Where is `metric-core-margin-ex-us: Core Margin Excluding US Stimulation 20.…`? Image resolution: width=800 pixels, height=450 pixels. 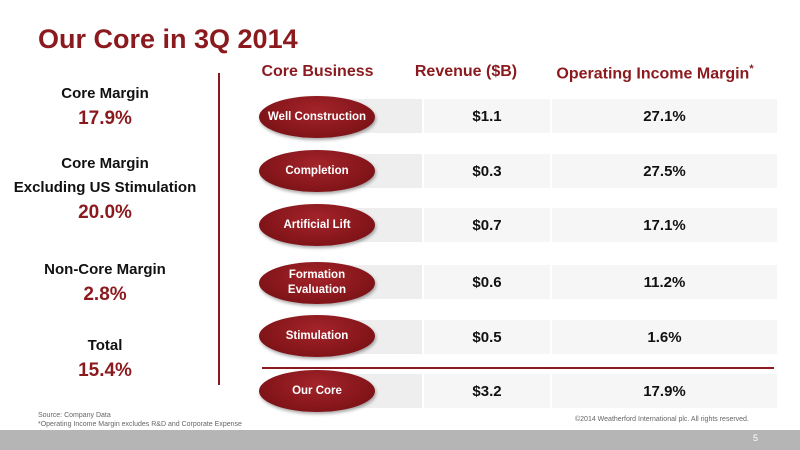
metric-core-margin-ex-us: Core Margin Excluding US Stimulation 20.… is located at coordinates (105, 189).